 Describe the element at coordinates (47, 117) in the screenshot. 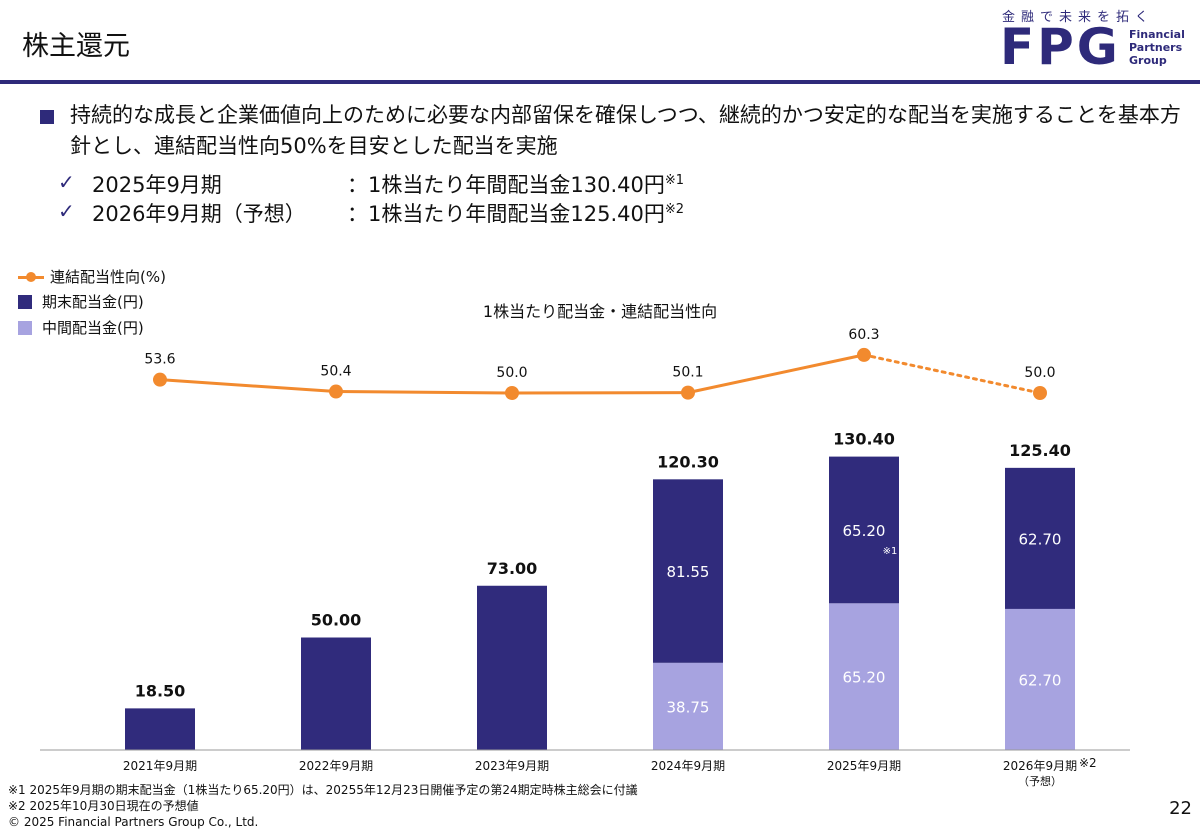

I see `bullet-square-icon` at that location.